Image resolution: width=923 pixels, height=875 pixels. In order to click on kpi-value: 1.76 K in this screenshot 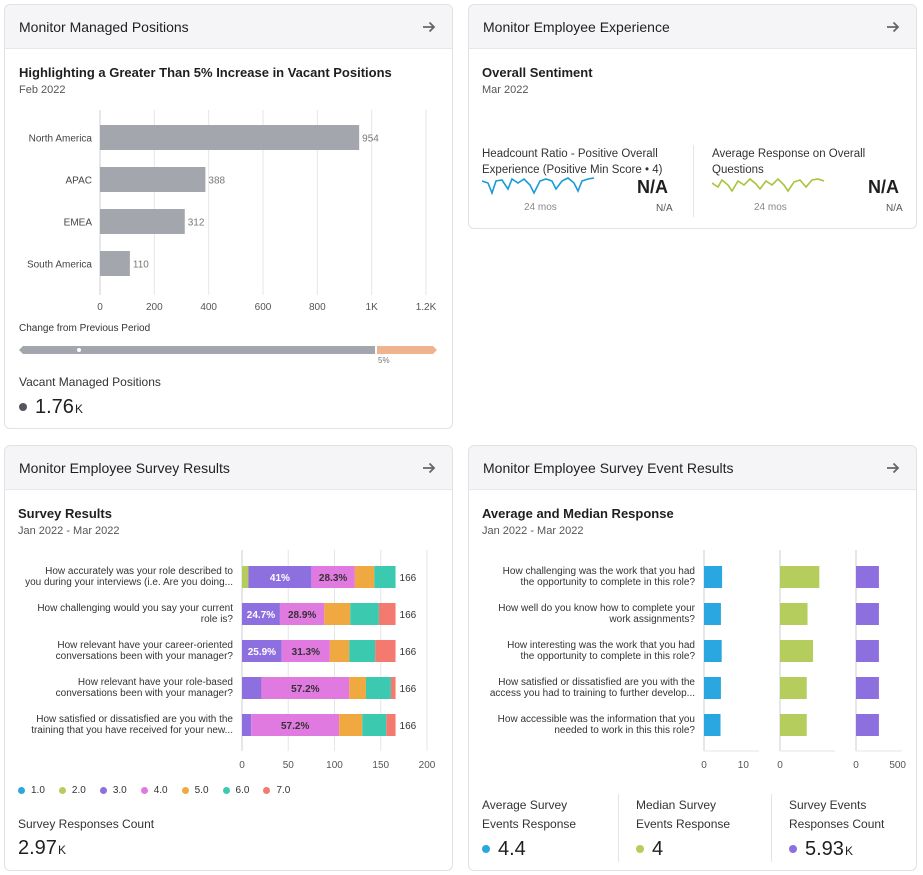, I will do `click(51, 407)`.